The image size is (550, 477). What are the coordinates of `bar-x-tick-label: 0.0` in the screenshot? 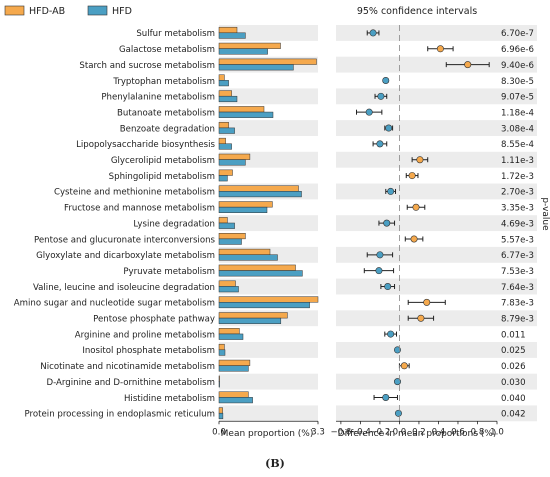 It's located at (219, 432).